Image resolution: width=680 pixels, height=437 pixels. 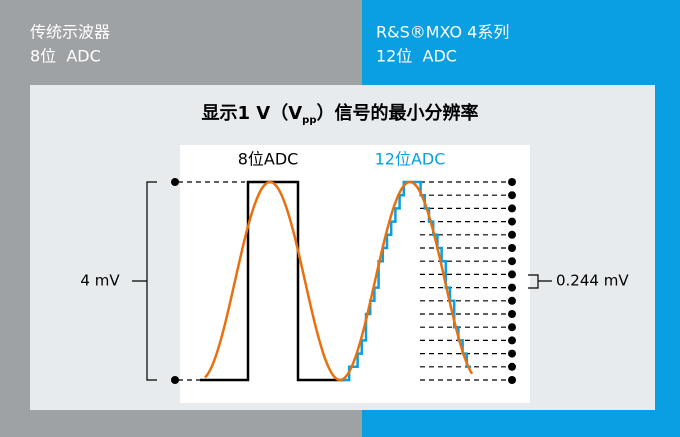 I want to click on right-label: 12位ADC, so click(x=410, y=159).